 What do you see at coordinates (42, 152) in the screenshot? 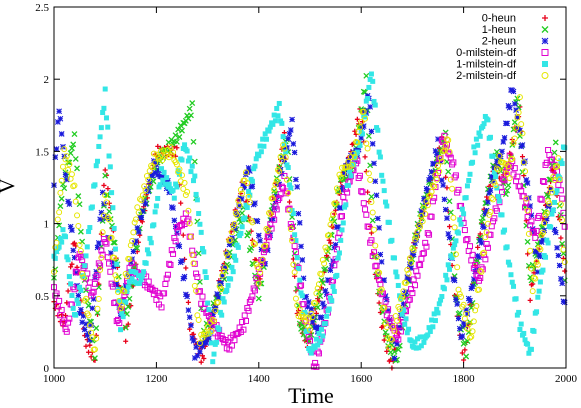
I see `y-tick-label: 1.5` at bounding box center [42, 152].